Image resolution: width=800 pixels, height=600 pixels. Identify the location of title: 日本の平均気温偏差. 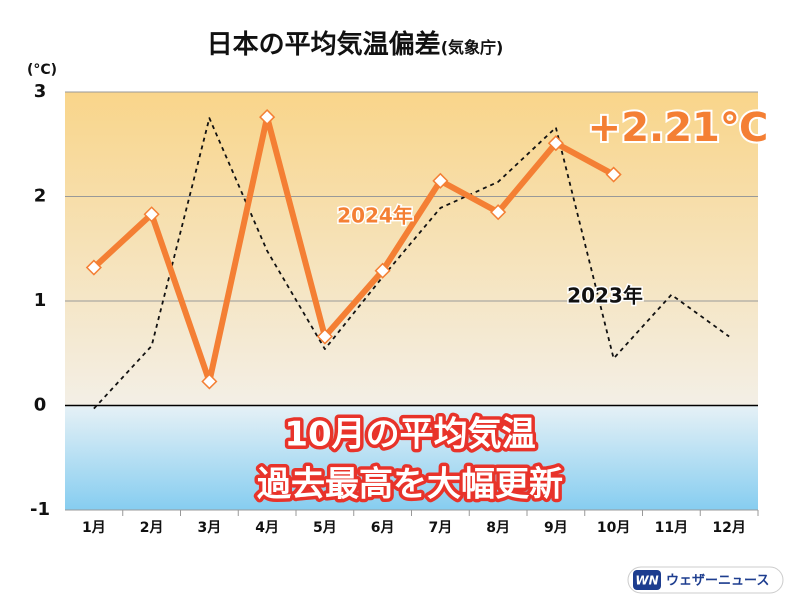
(324, 44).